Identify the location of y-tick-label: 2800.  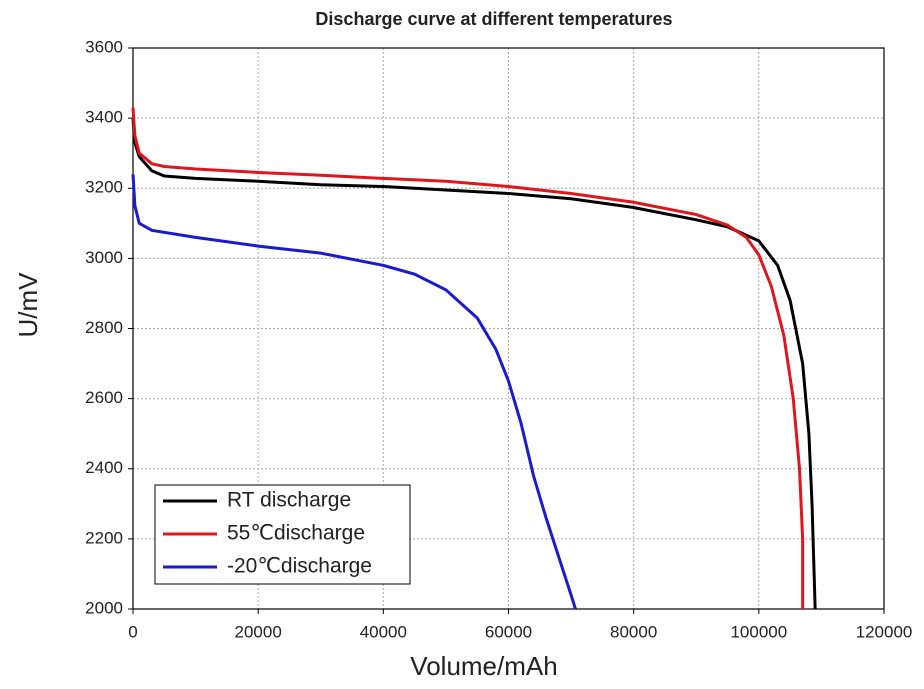
(104, 327).